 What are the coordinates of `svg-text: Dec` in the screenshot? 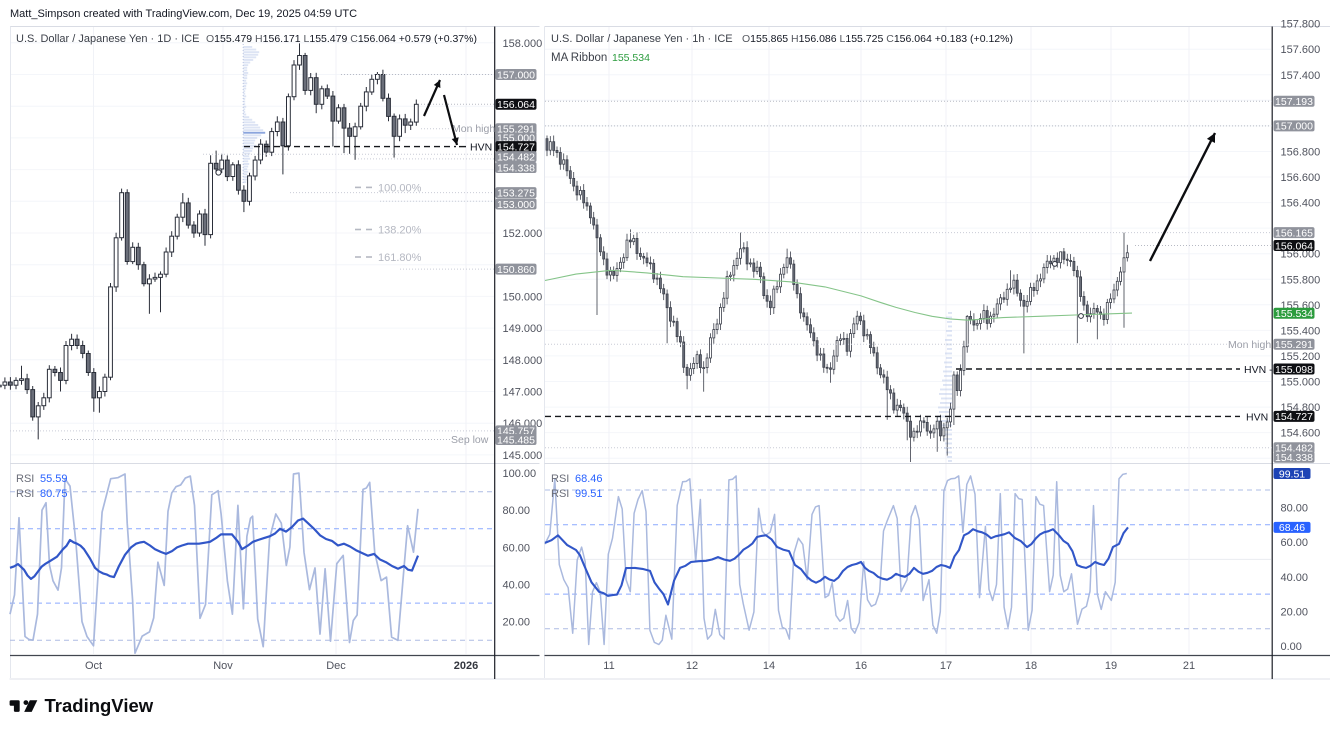 It's located at (336, 666).